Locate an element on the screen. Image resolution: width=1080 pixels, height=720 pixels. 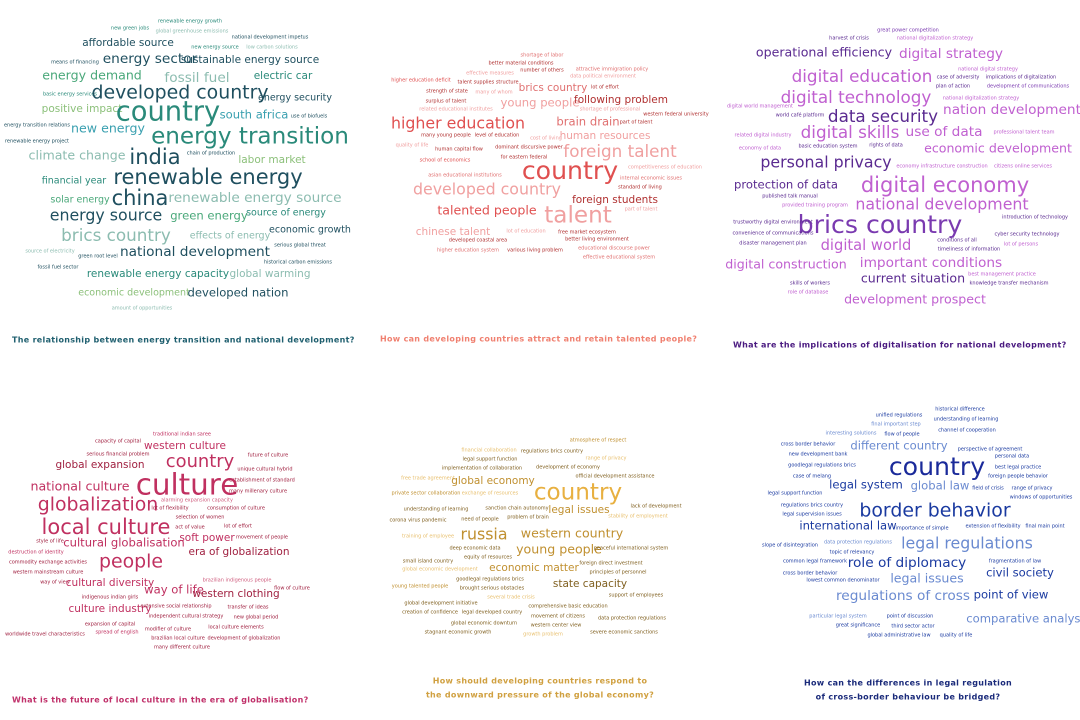
word: timeliness of information is located at coordinates (969, 250).